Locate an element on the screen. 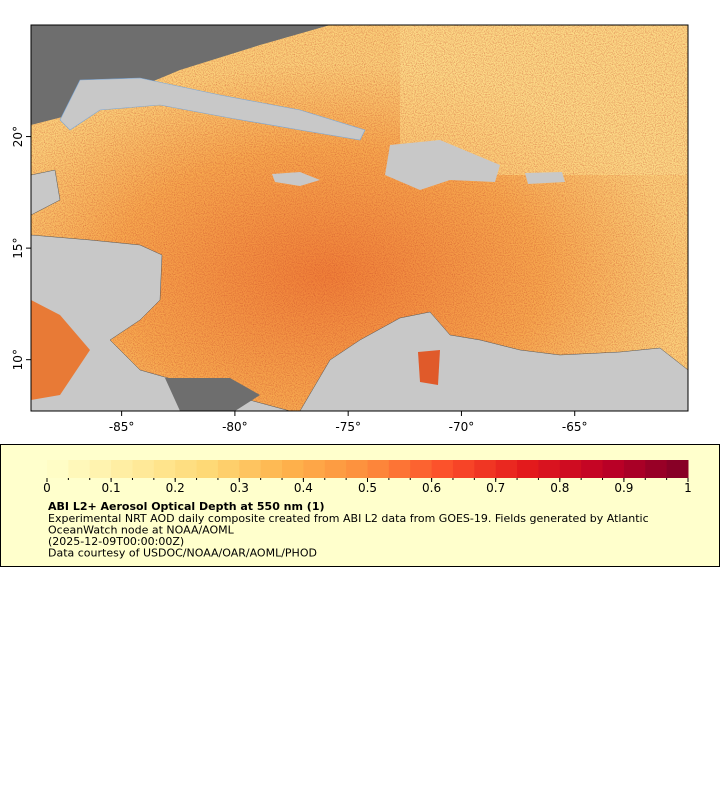 This screenshot has width=720, height=800. colorbar-tick-label: 0.9 is located at coordinates (623, 488).